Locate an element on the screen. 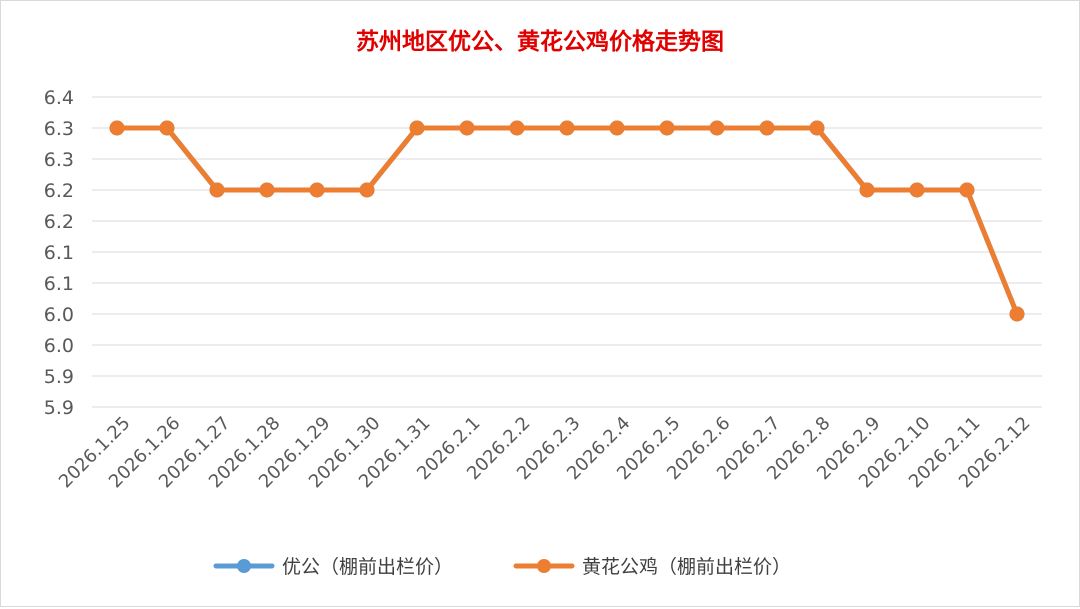 This screenshot has width=1080, height=609. legend-item: 黄花公鸡（棚前出栏价） is located at coordinates (652, 567).